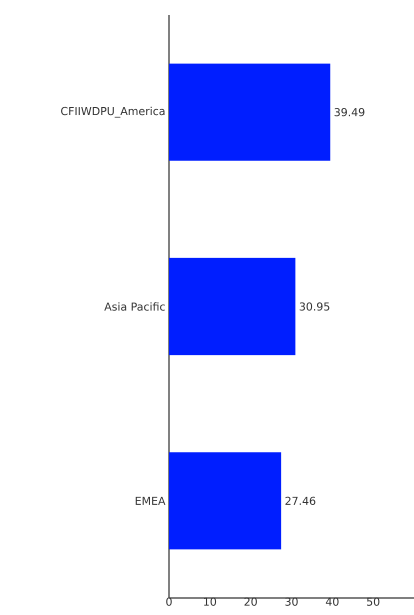  Describe the element at coordinates (332, 602) in the screenshot. I see `x-tick-label: 40` at that location.